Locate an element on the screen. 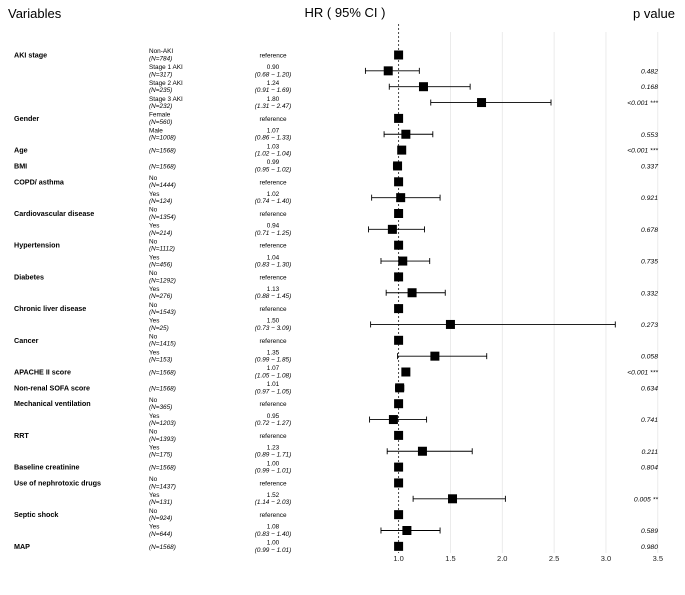 Image resolution: width=685 pixels, height=595 pixels. variable-label: COPD/ asthma is located at coordinates (39, 181).